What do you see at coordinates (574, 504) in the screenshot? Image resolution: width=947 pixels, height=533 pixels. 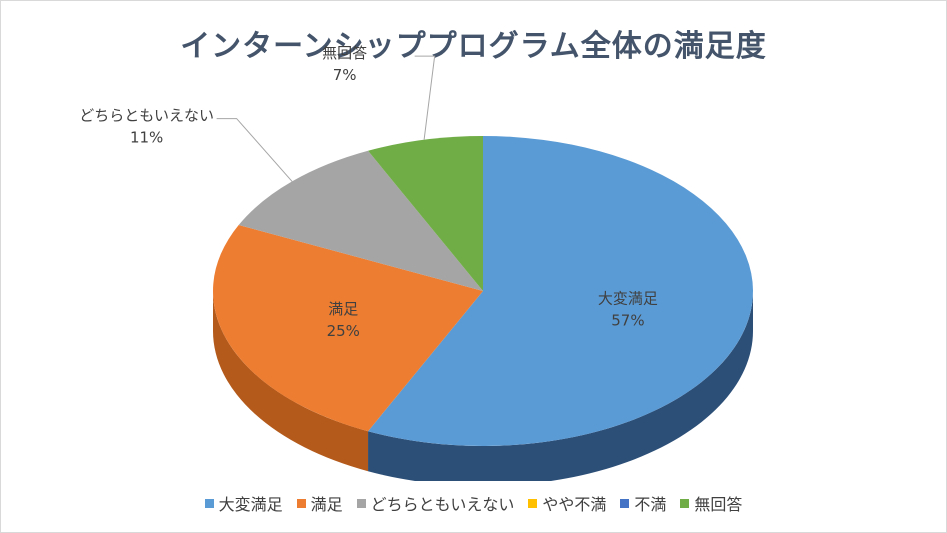 I see `legend-label: やや不満` at bounding box center [574, 504].